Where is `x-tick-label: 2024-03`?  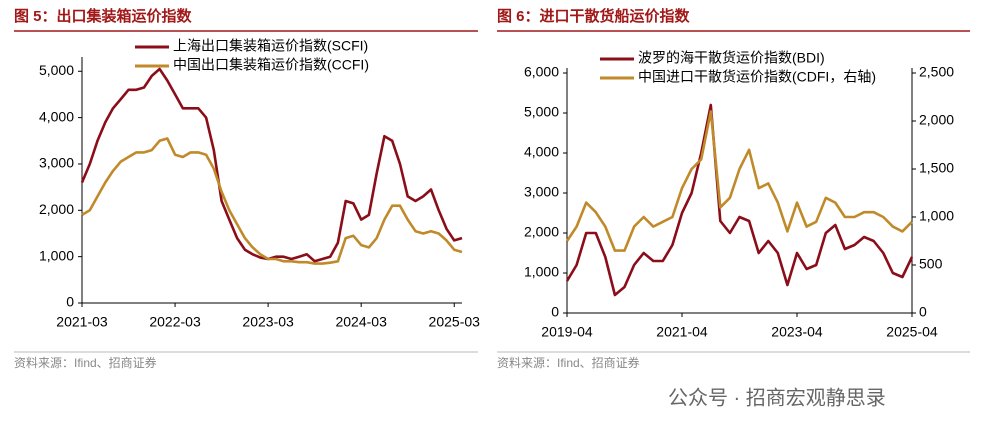
x-tick-label: 2024-03 is located at coordinates (361, 322).